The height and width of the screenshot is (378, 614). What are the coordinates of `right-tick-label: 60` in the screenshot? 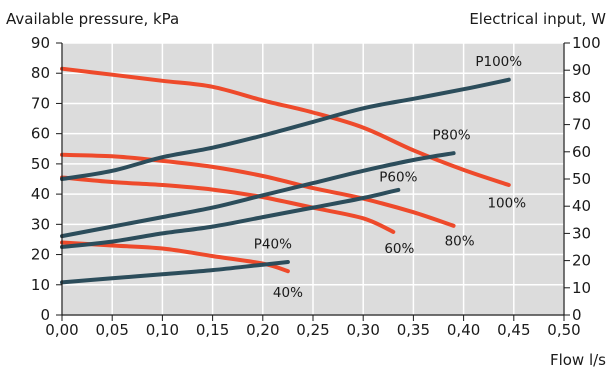 It's located at (581, 152).